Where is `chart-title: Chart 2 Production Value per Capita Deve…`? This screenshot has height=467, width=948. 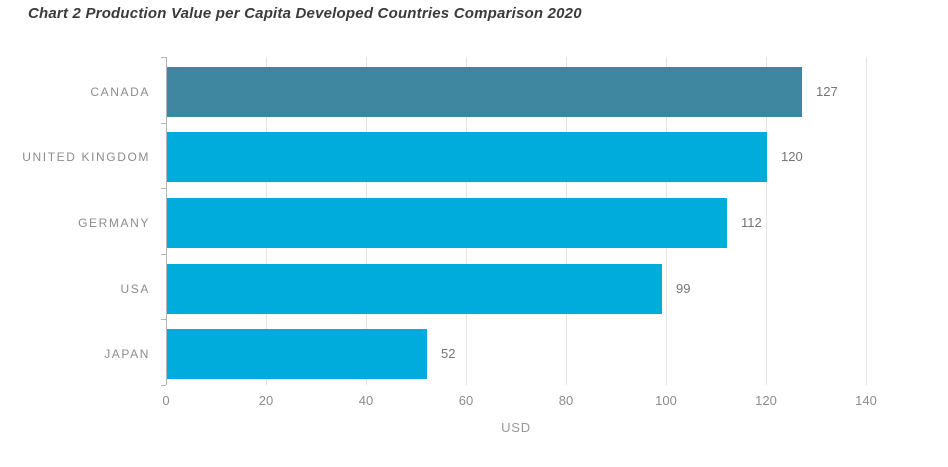
chart-title: Chart 2 Production Value per Capita Deve… is located at coordinates (305, 13).